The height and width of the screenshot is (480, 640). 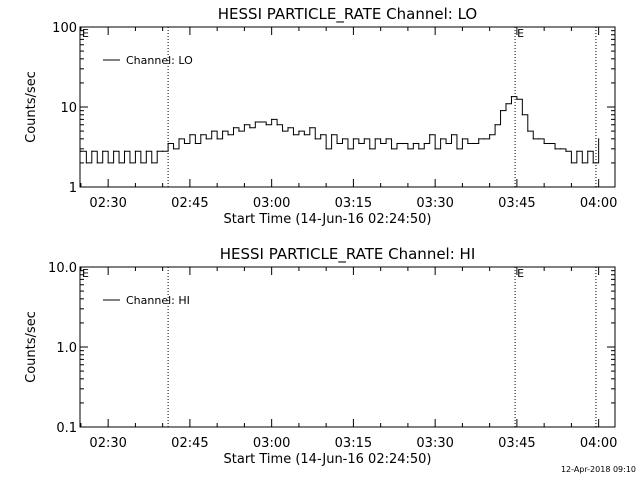 What do you see at coordinates (348, 254) in the screenshot?
I see `chart-title: HESSI PARTICLE_RATE Channel: HI` at bounding box center [348, 254].